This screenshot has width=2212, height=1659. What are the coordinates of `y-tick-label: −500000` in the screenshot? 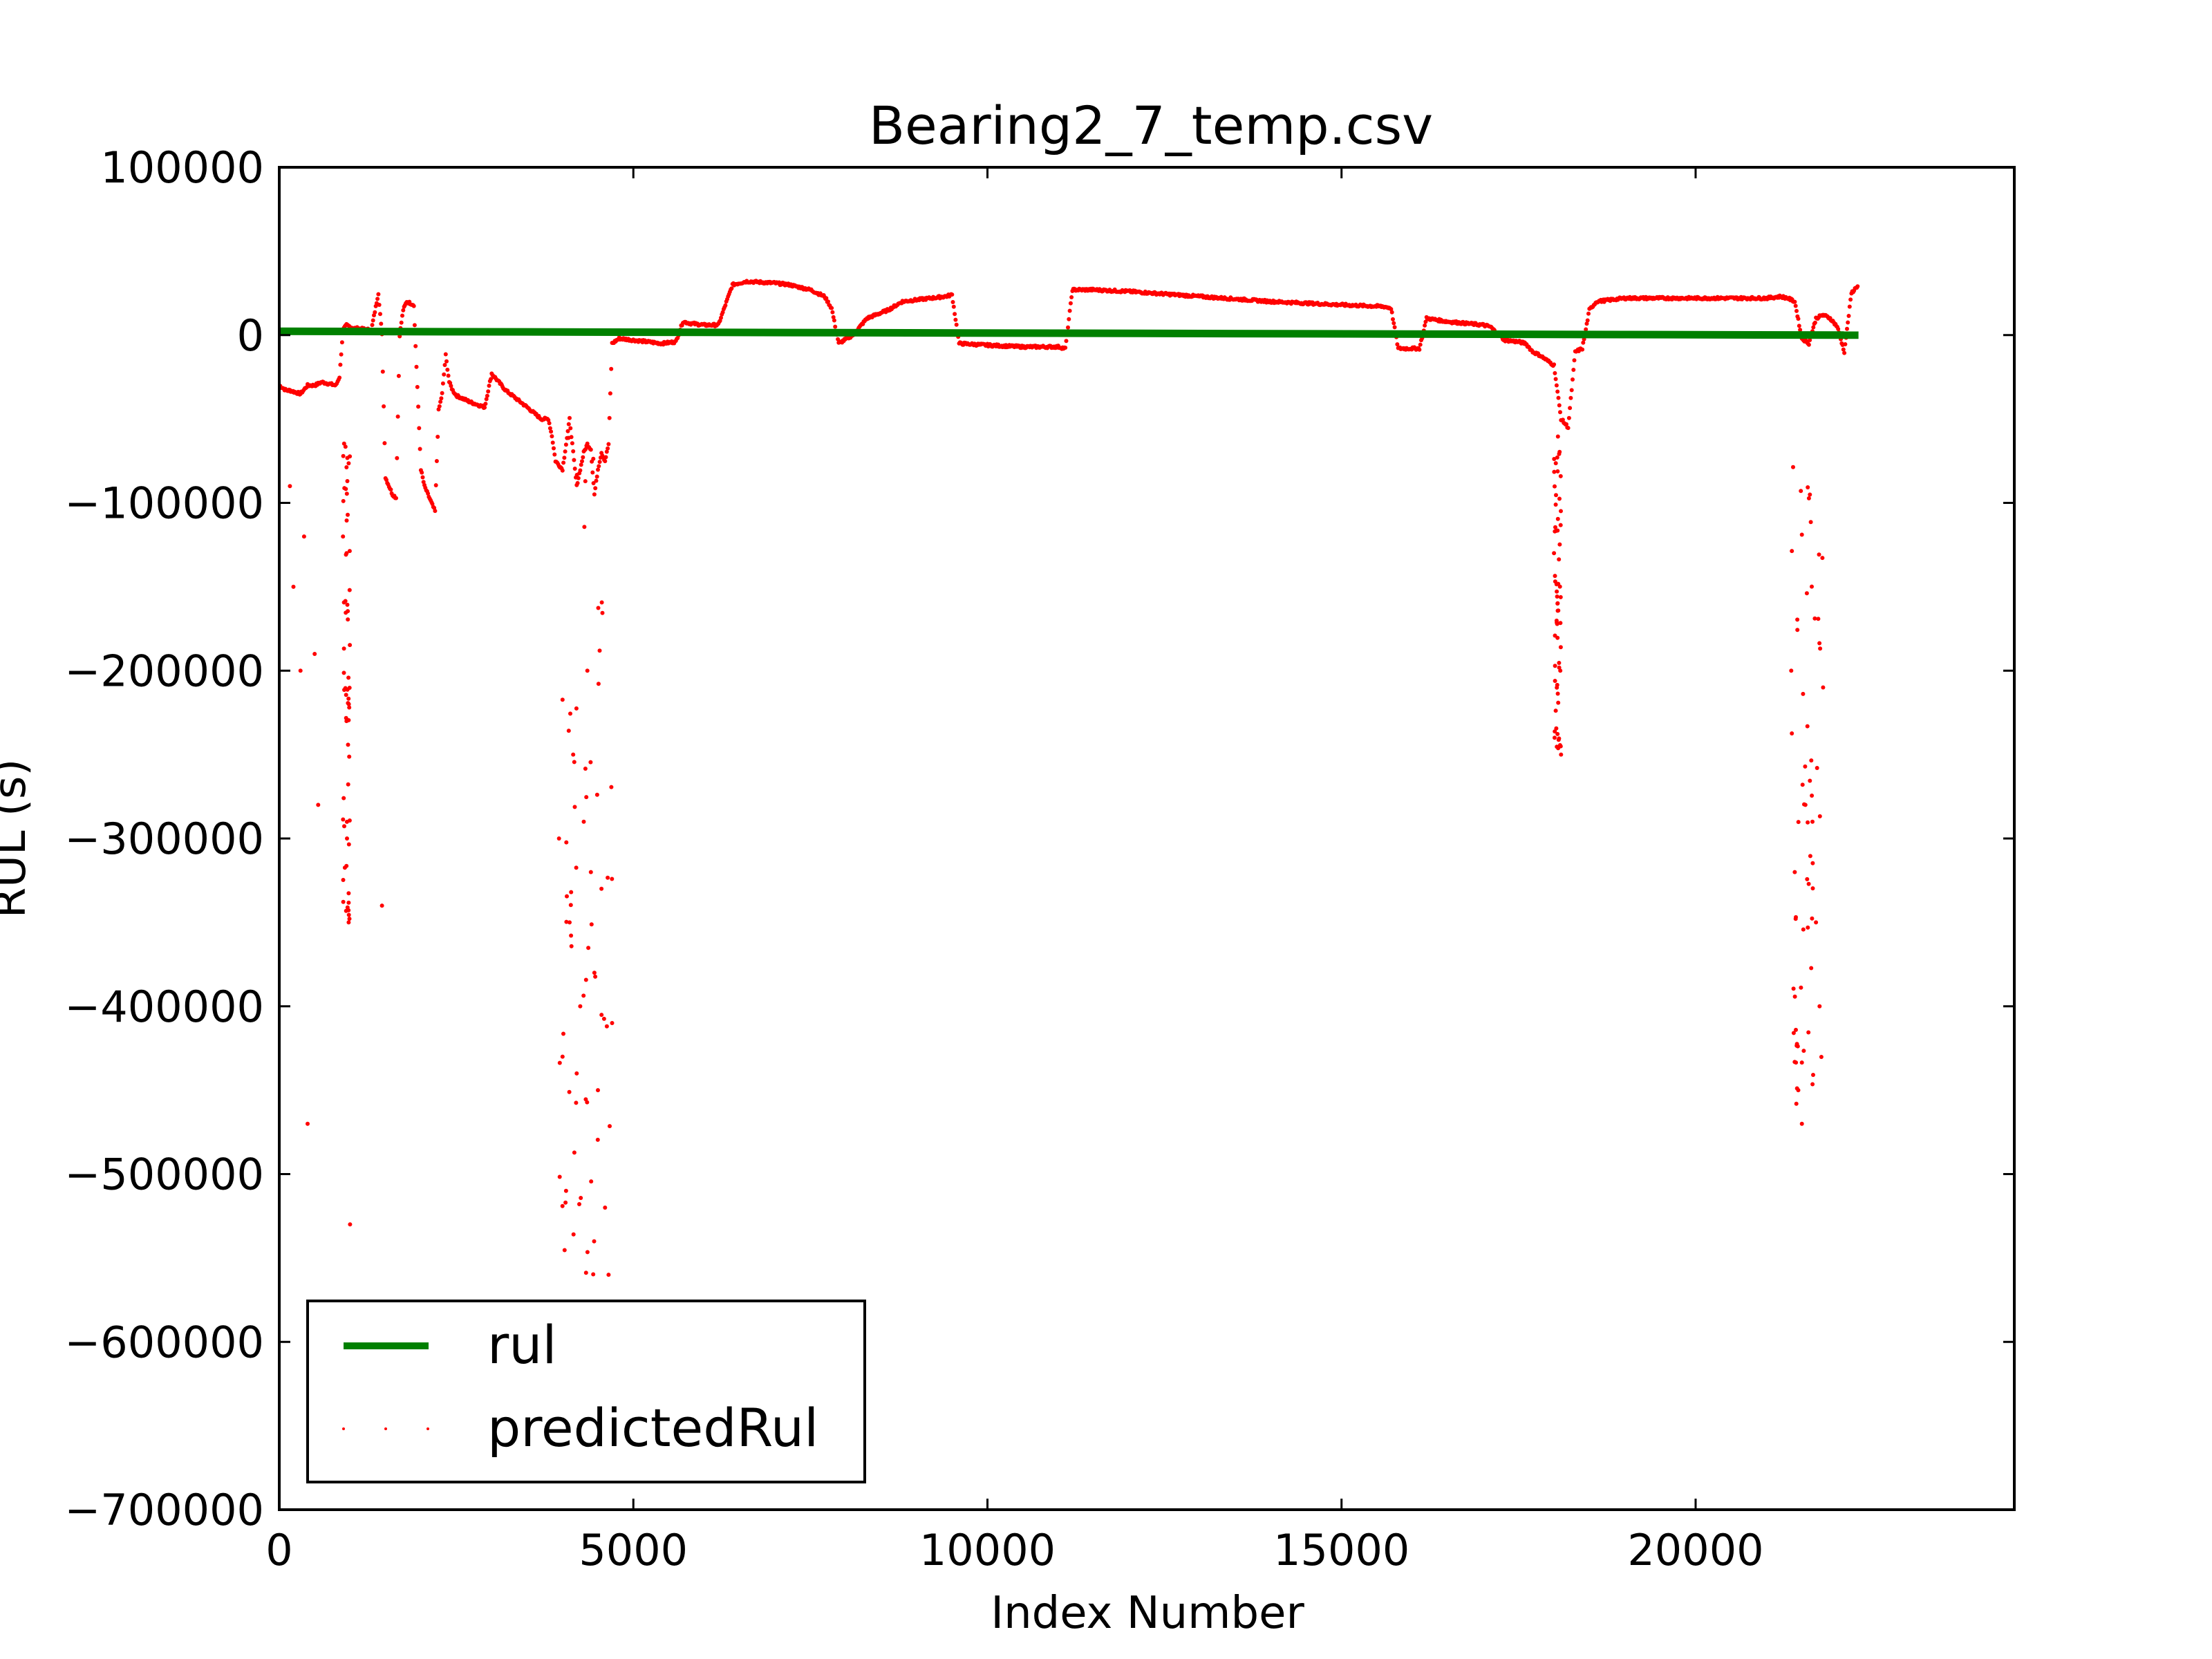 It's located at (164, 1175).